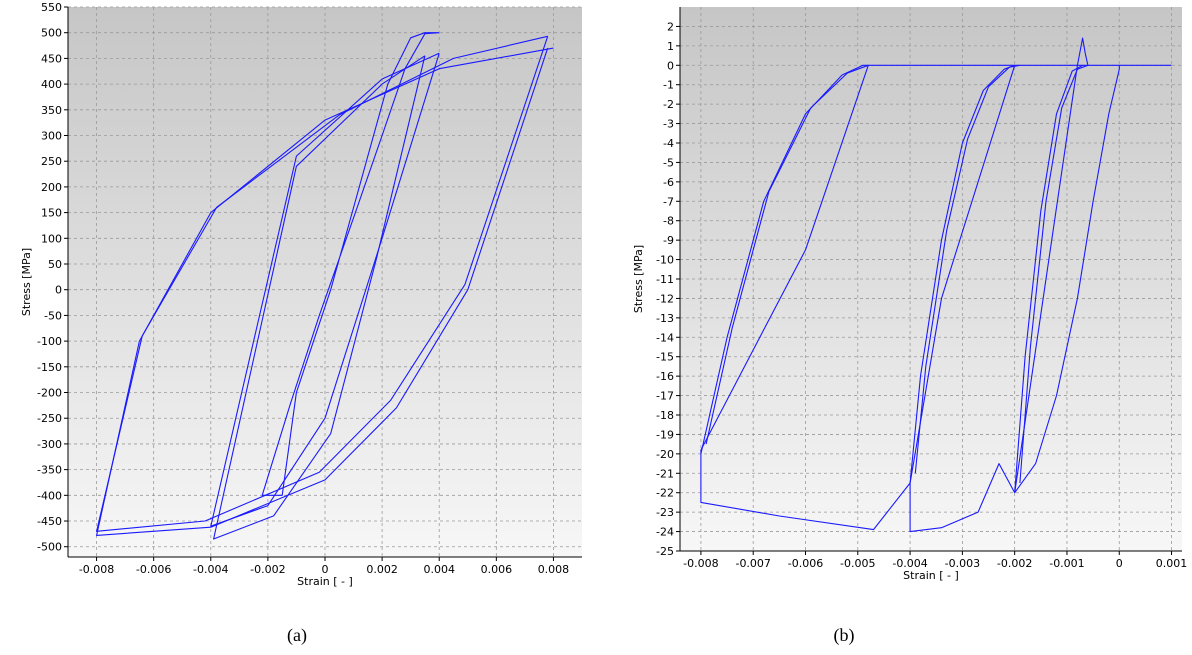  What do you see at coordinates (665, 298) in the screenshot?
I see `y-tick-label: -12` at bounding box center [665, 298].